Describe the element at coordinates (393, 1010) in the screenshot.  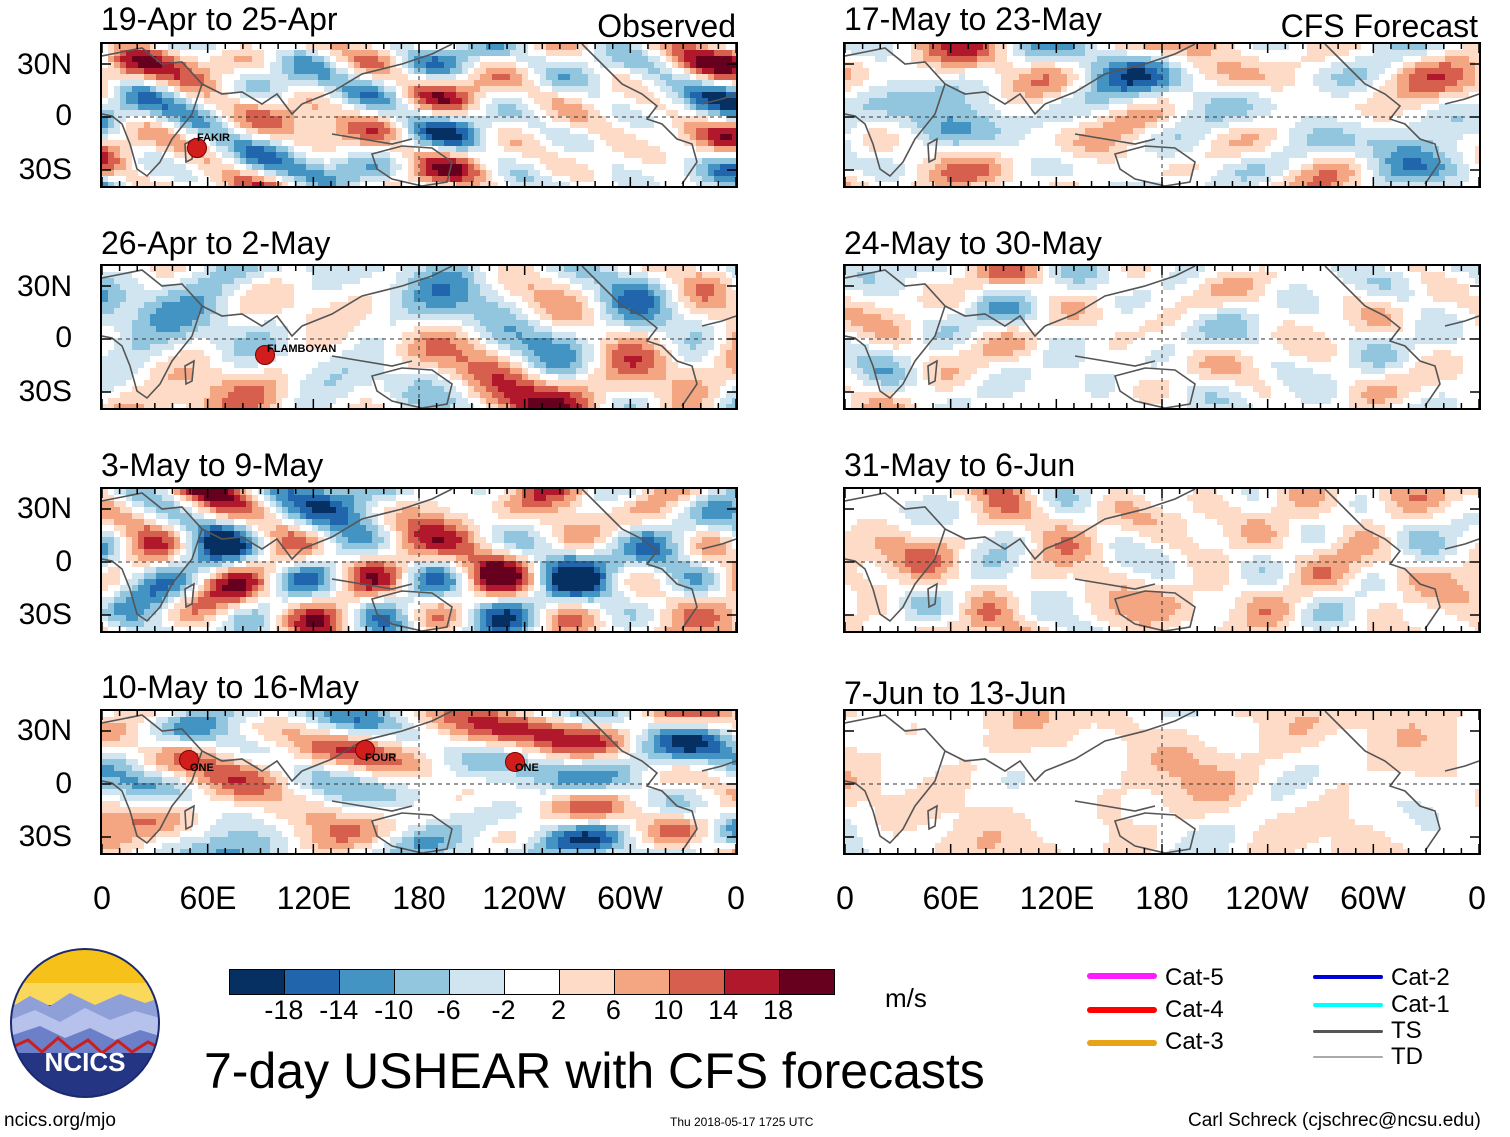
I see `colorbar-tick-label: -10` at that location.